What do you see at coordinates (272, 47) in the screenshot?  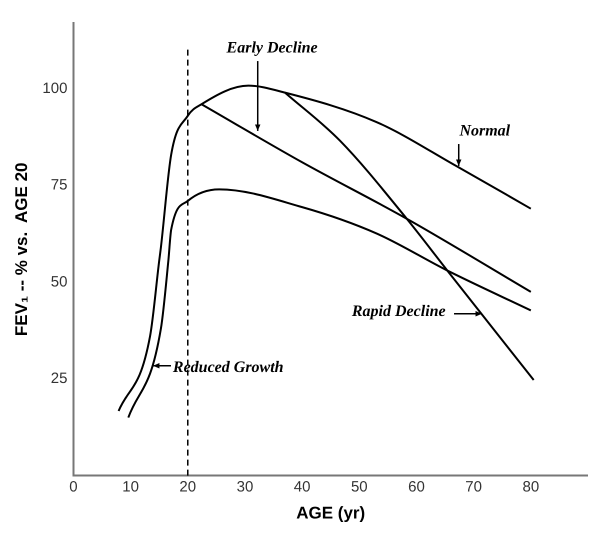 I see `annotation: Early Decline` at bounding box center [272, 47].